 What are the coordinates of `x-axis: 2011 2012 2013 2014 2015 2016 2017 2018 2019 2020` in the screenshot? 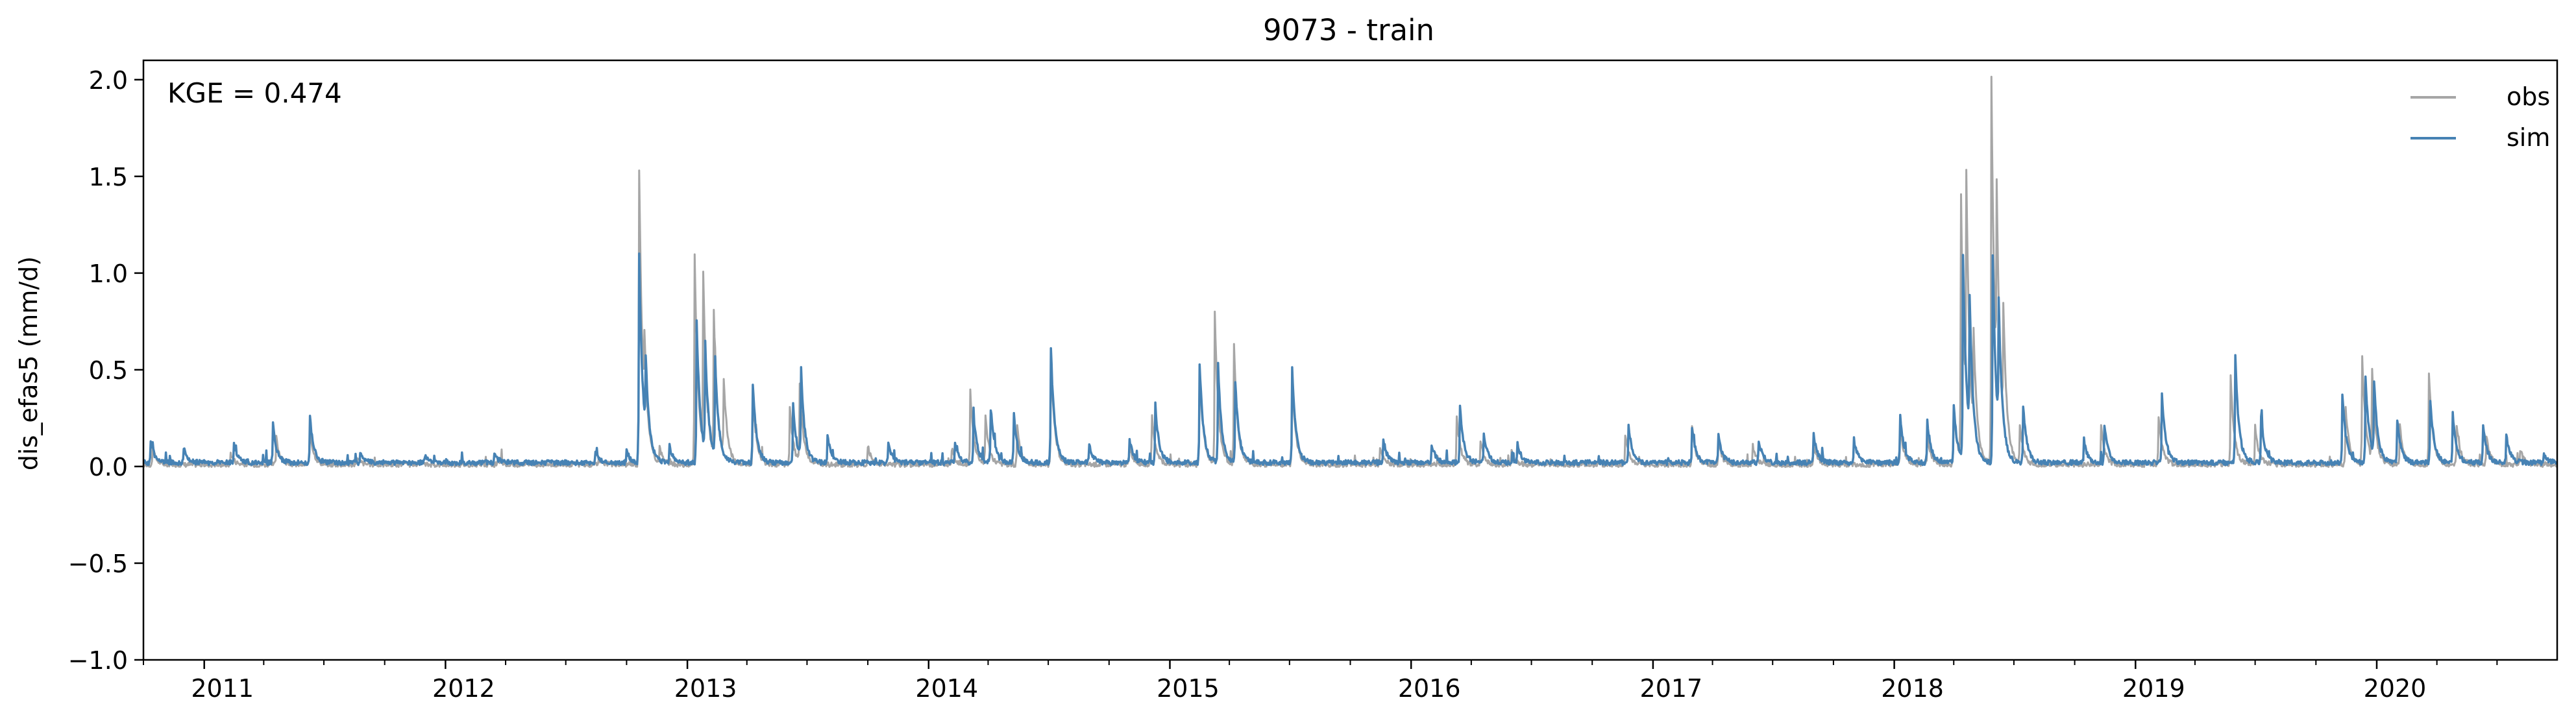 It's located at (1320, 682).